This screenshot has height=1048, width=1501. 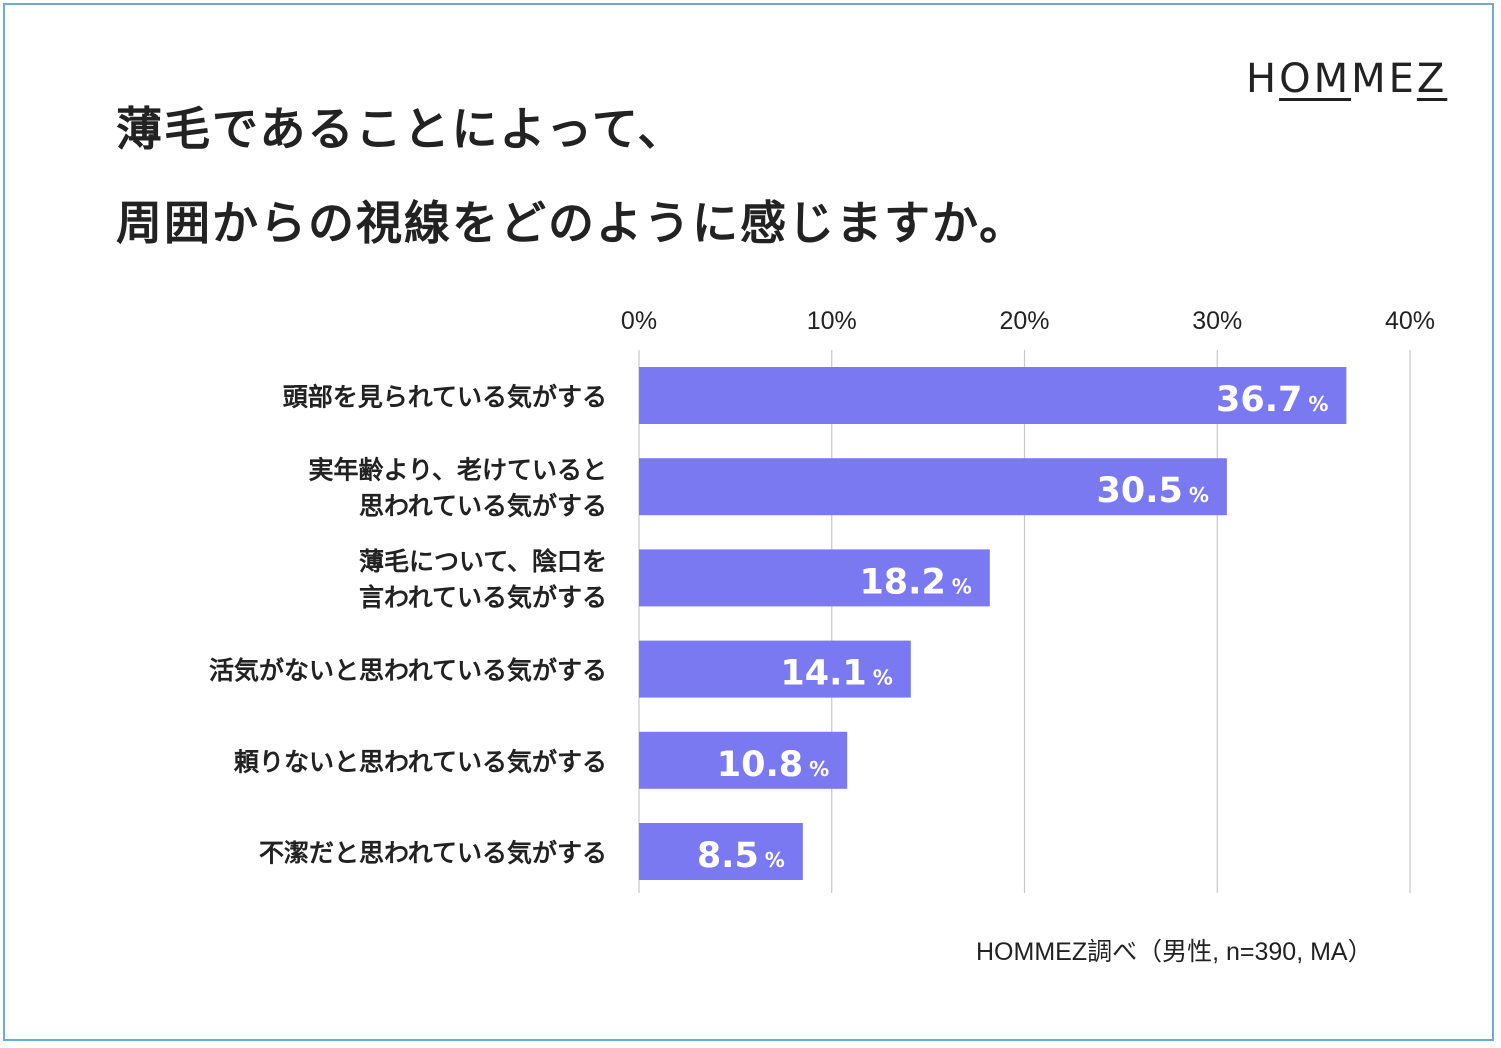 What do you see at coordinates (639, 321) in the screenshot?
I see `x-tick-label: 0%` at bounding box center [639, 321].